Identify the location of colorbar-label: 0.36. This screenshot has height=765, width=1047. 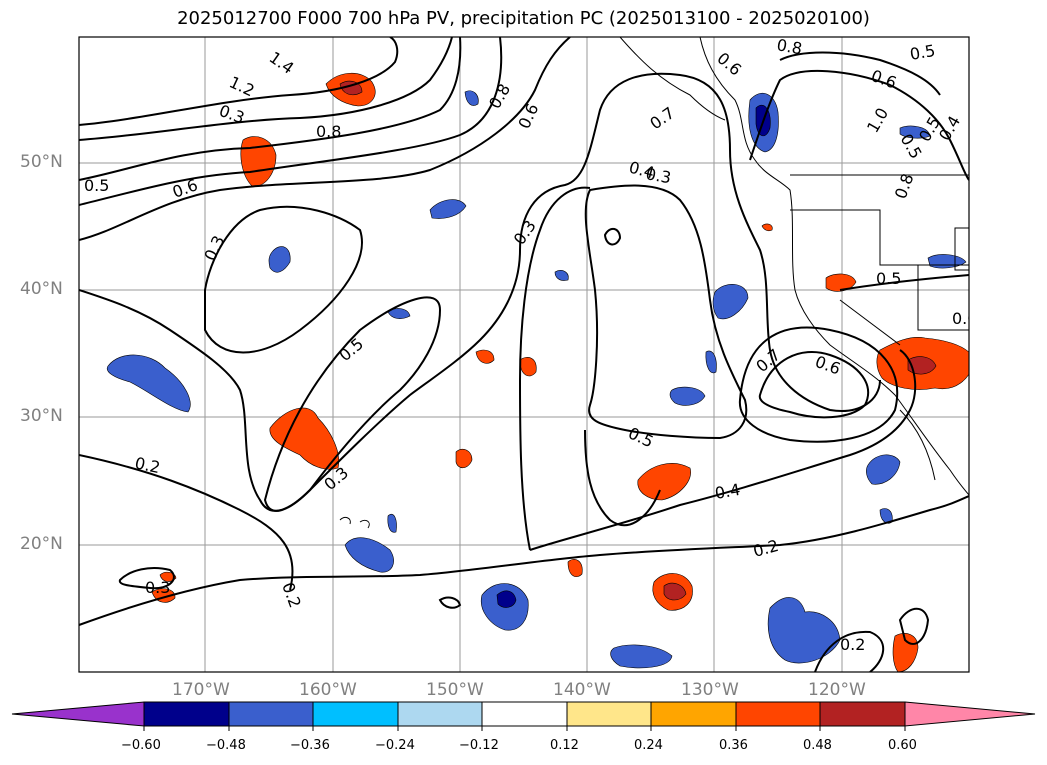
(733, 745).